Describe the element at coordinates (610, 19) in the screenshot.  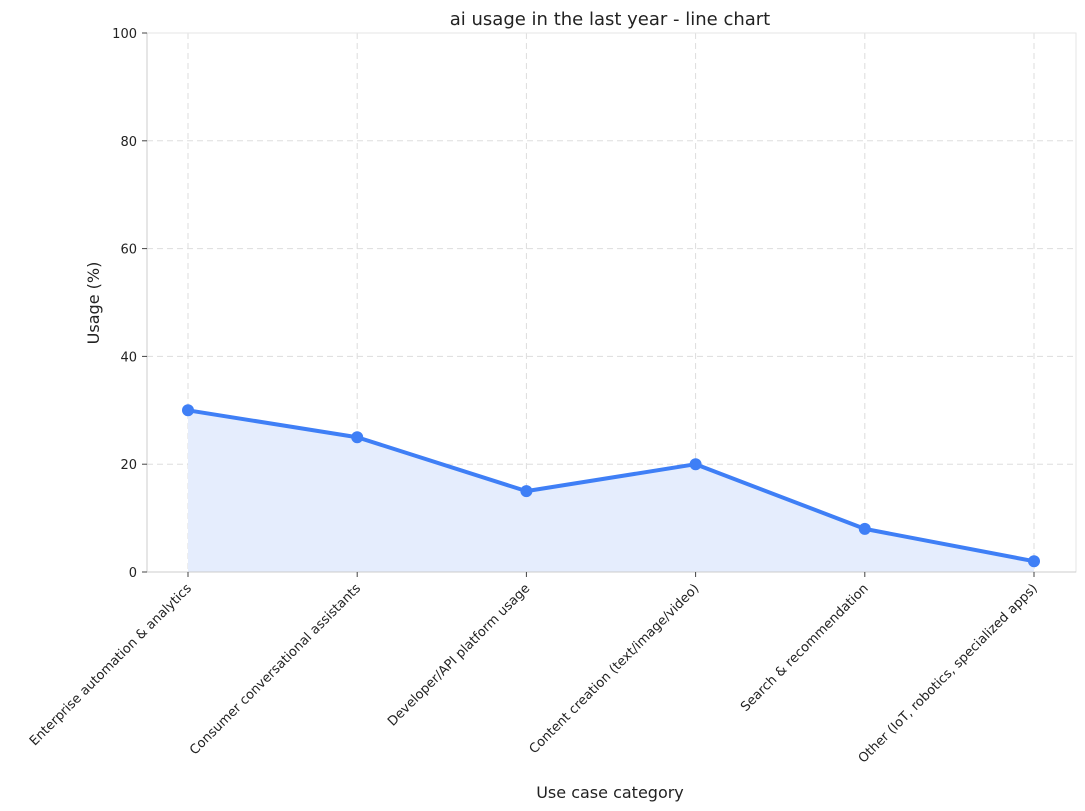
I see `chart-title: ai usage in the last year - line chart` at that location.